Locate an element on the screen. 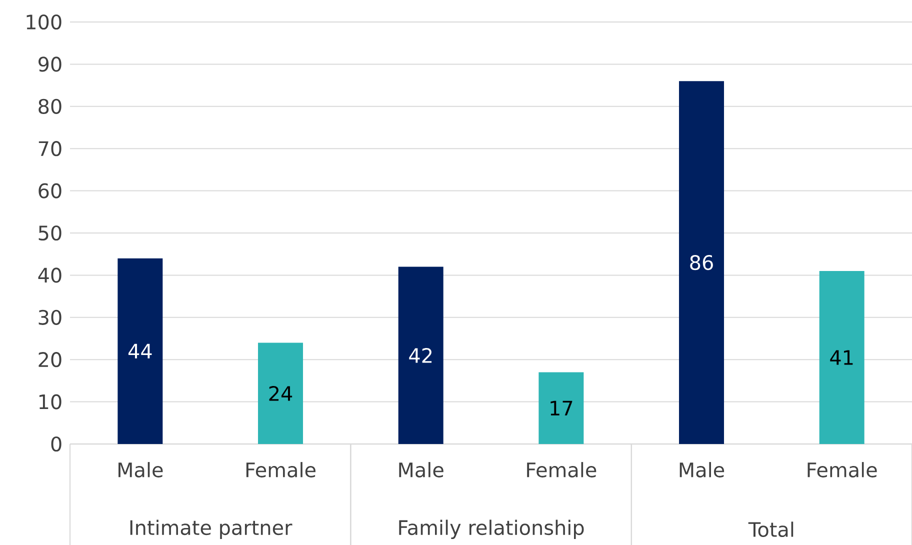 This screenshot has width=912, height=545. y-tick-label: 40 is located at coordinates (50, 275).